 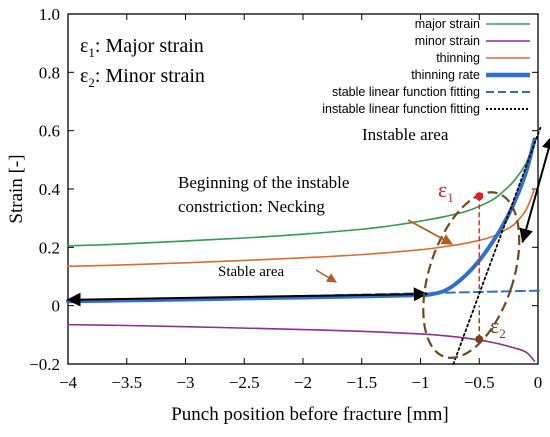 What do you see at coordinates (49, 131) in the screenshot?
I see `y-tick-label: 0.6` at bounding box center [49, 131].